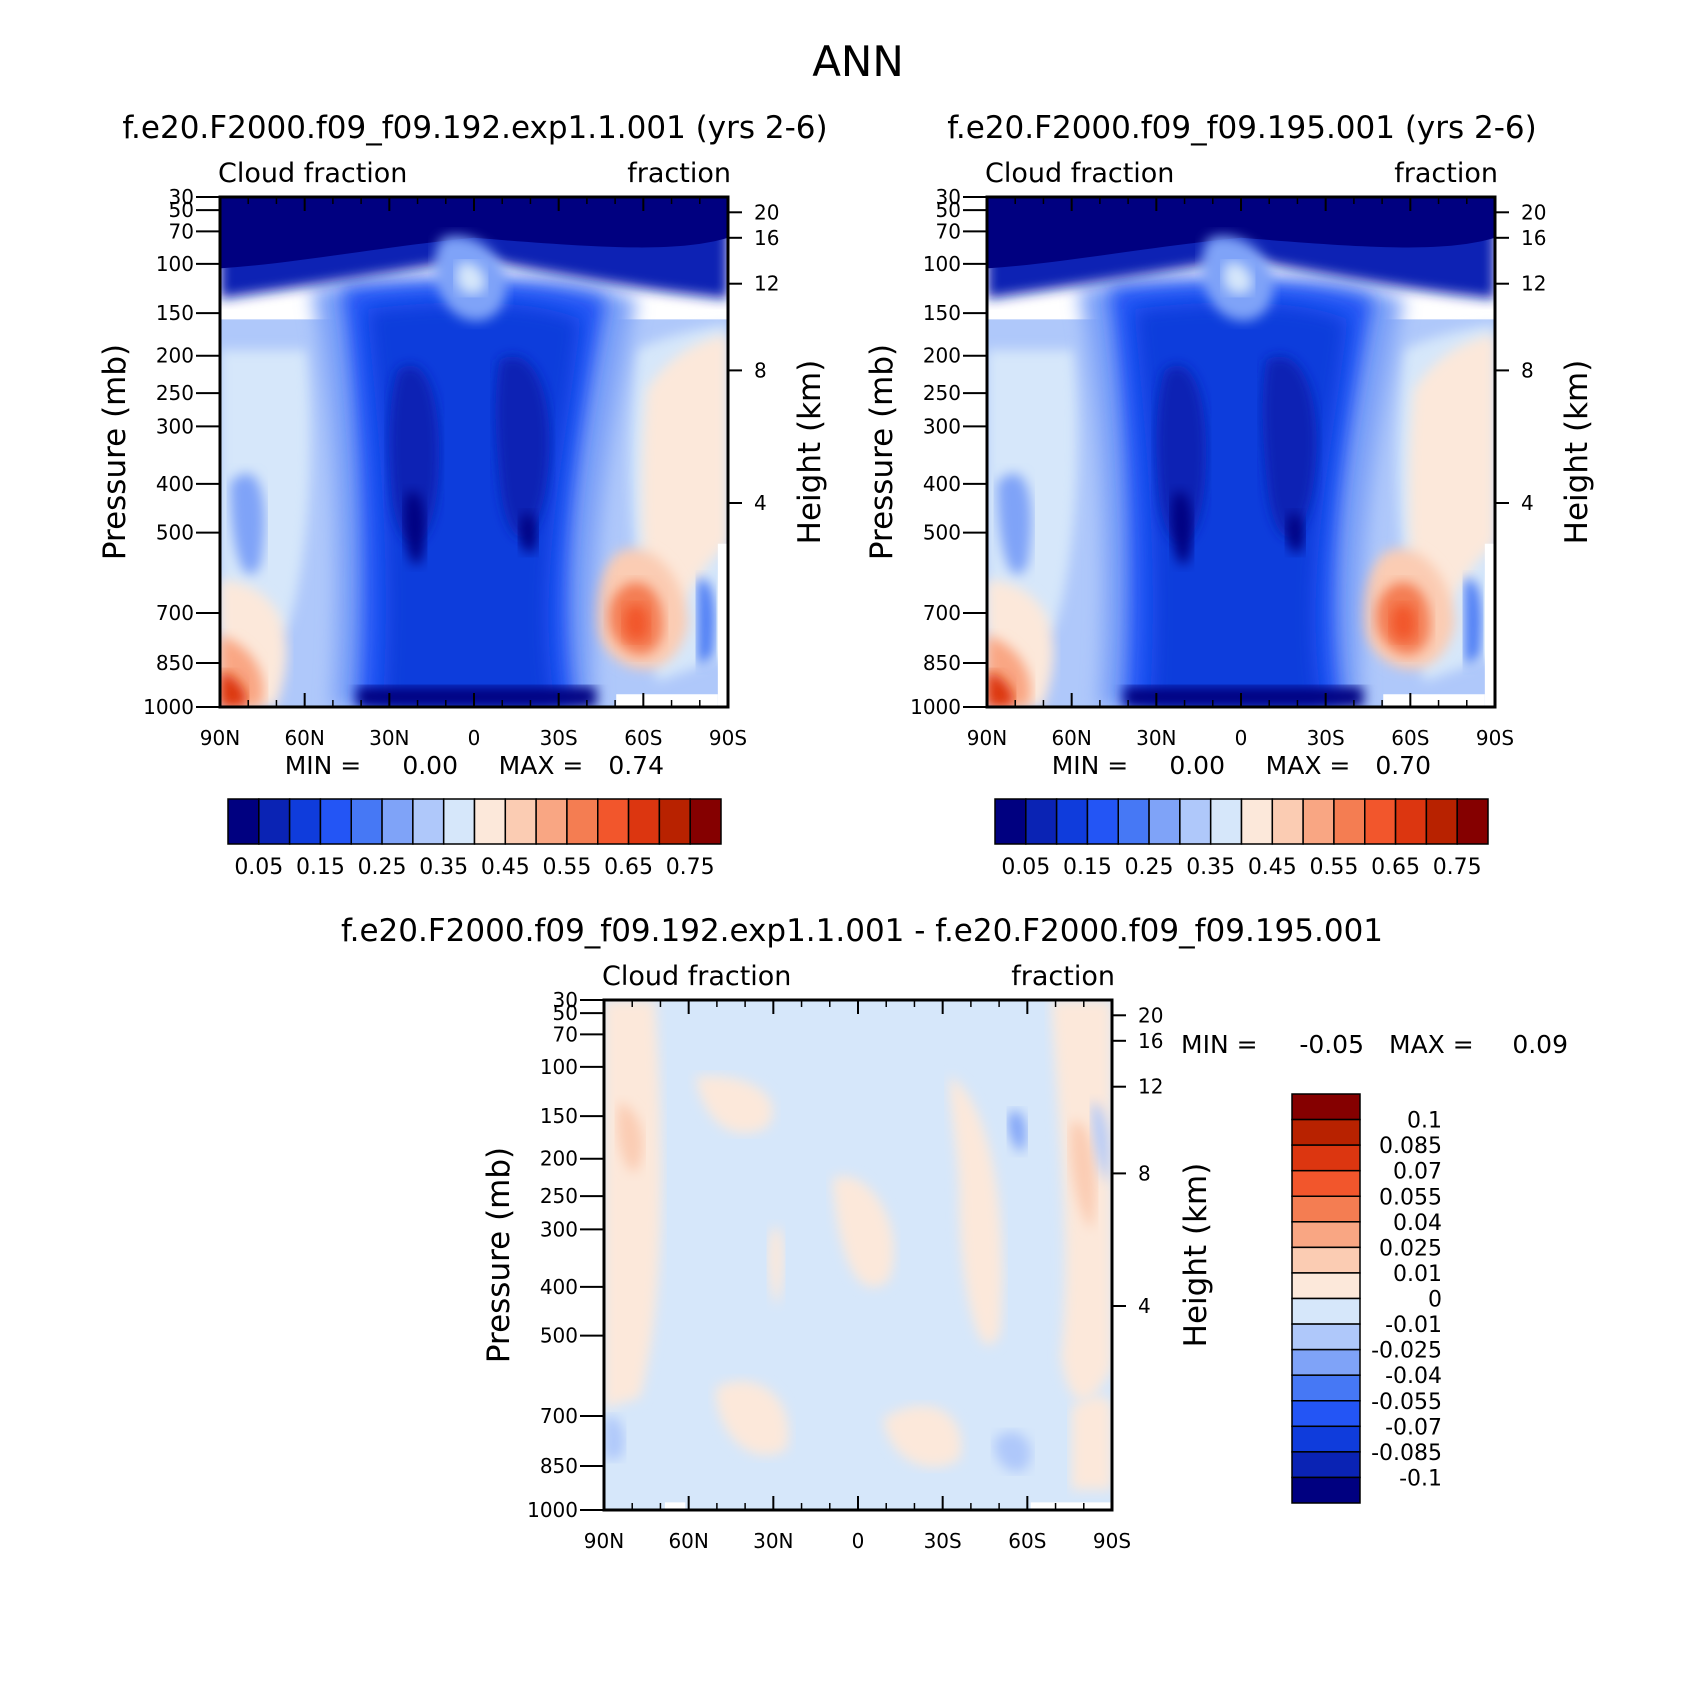 This screenshot has height=1697, width=1697. I want to click on colorbar-label: 0.25, so click(1149, 867).